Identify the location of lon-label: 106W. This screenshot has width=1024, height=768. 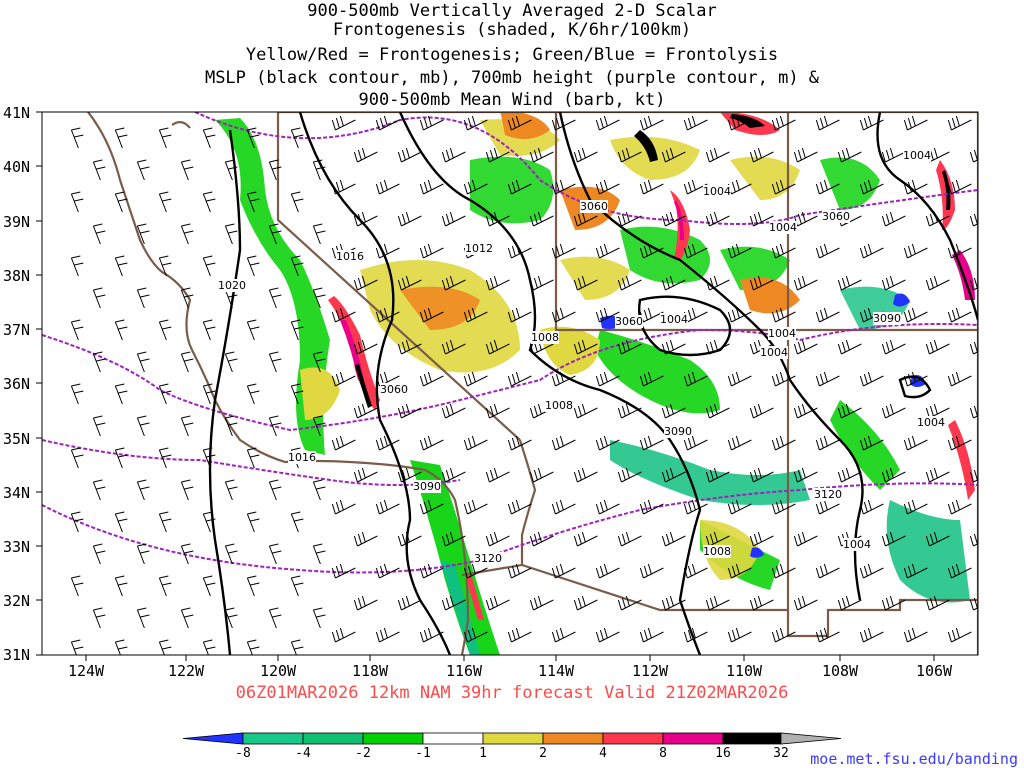
(934, 671).